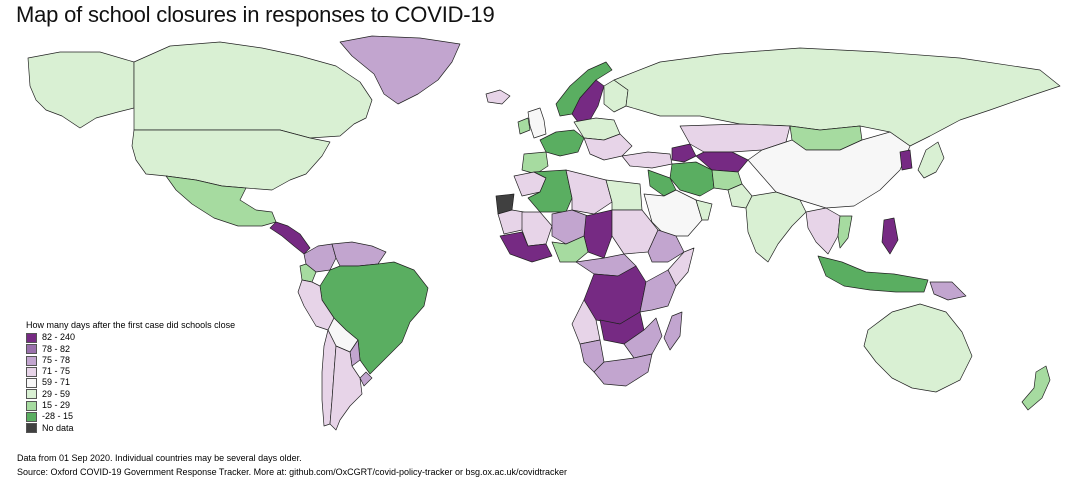 This screenshot has height=480, width=1080. What do you see at coordinates (58, 416) in the screenshot?
I see `legend-label: -28 - 15` at bounding box center [58, 416].